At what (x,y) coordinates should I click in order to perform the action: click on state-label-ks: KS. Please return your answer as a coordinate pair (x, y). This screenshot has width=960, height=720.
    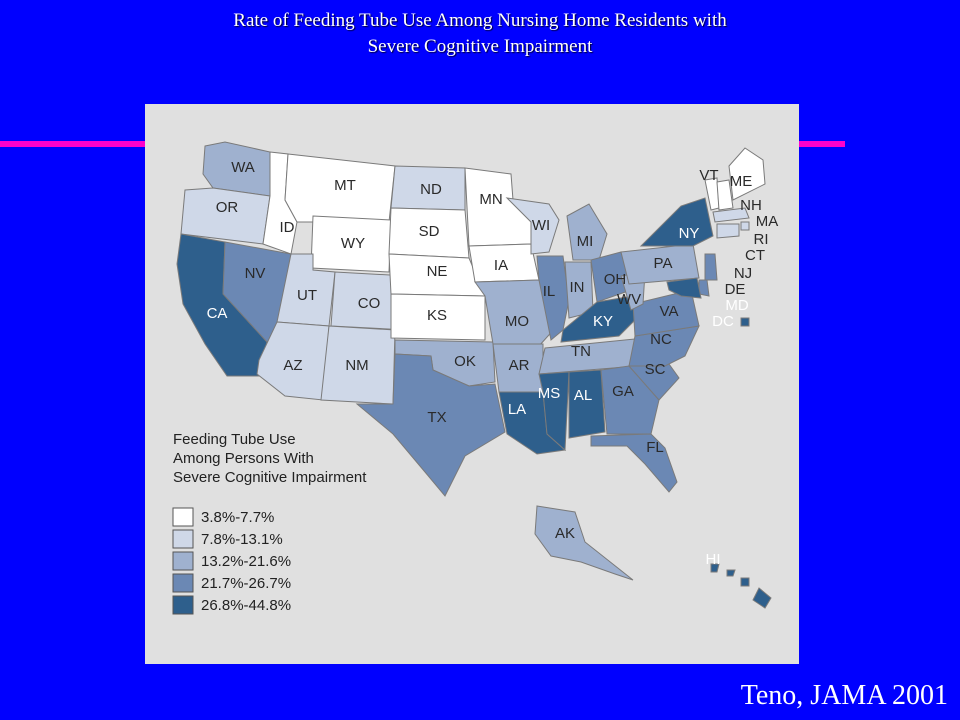
    Looking at the image, I should click on (437, 315).